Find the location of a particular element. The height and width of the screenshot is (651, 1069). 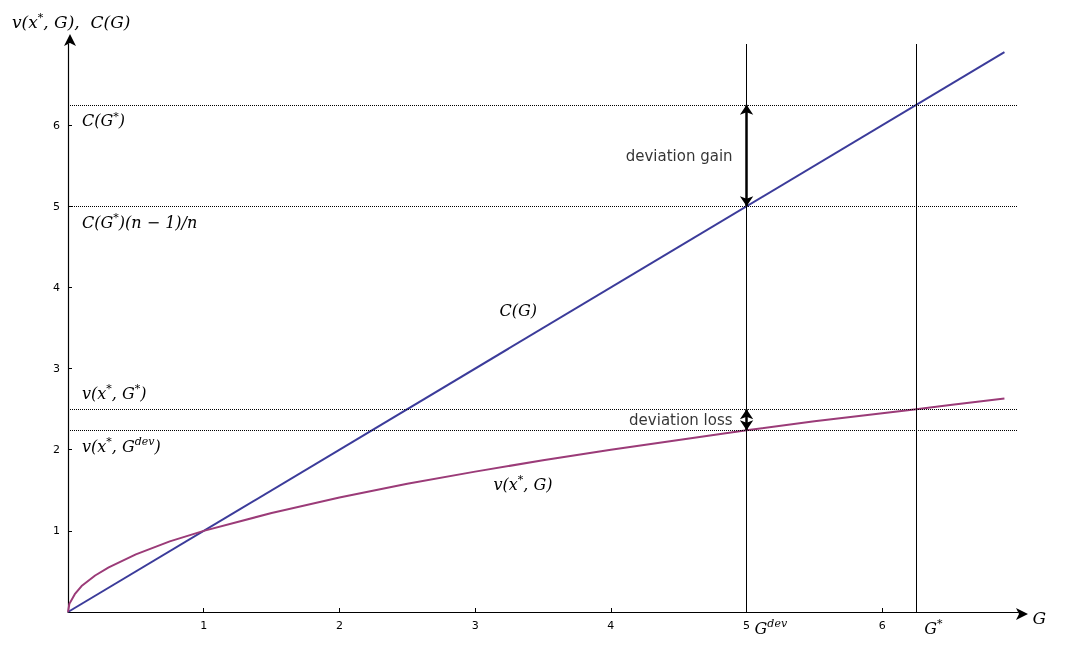

ref-line-label: C(G*)(n − 1)/n is located at coordinates (140, 221).